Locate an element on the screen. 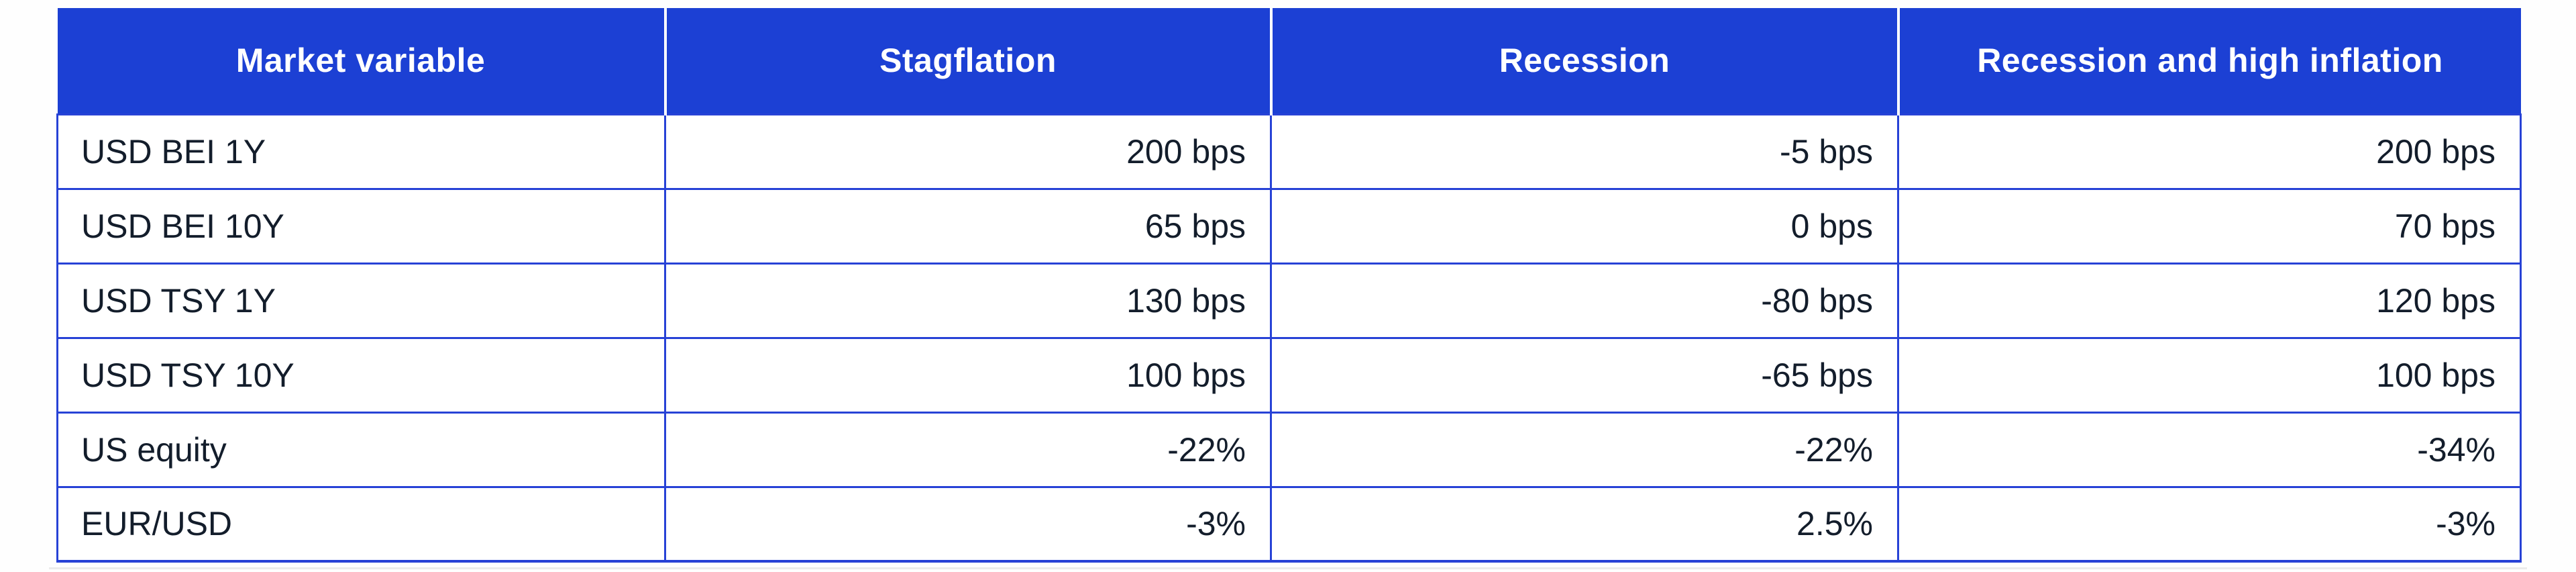 This screenshot has width=2576, height=572. table-row-usd-tsy-10y: USD TSY 10Y 100 bps -65 bps 100 bps is located at coordinates (1289, 375).